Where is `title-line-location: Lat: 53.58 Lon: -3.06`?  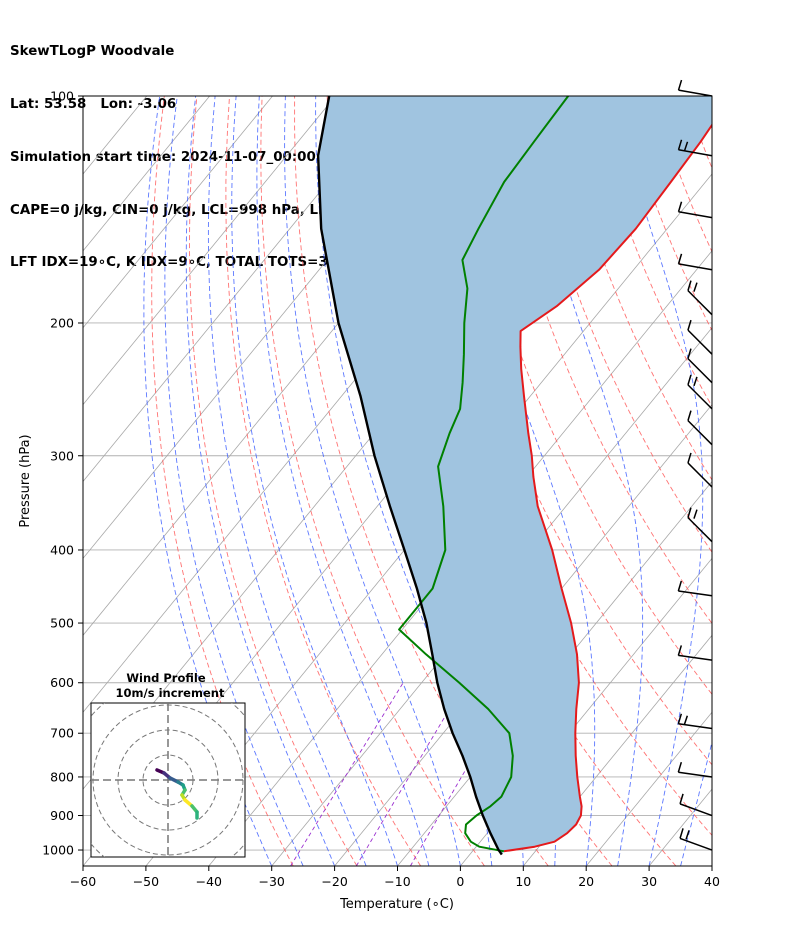
title-line-location: Lat: 53.58 Lon: -3.06 is located at coordinates (93, 104).